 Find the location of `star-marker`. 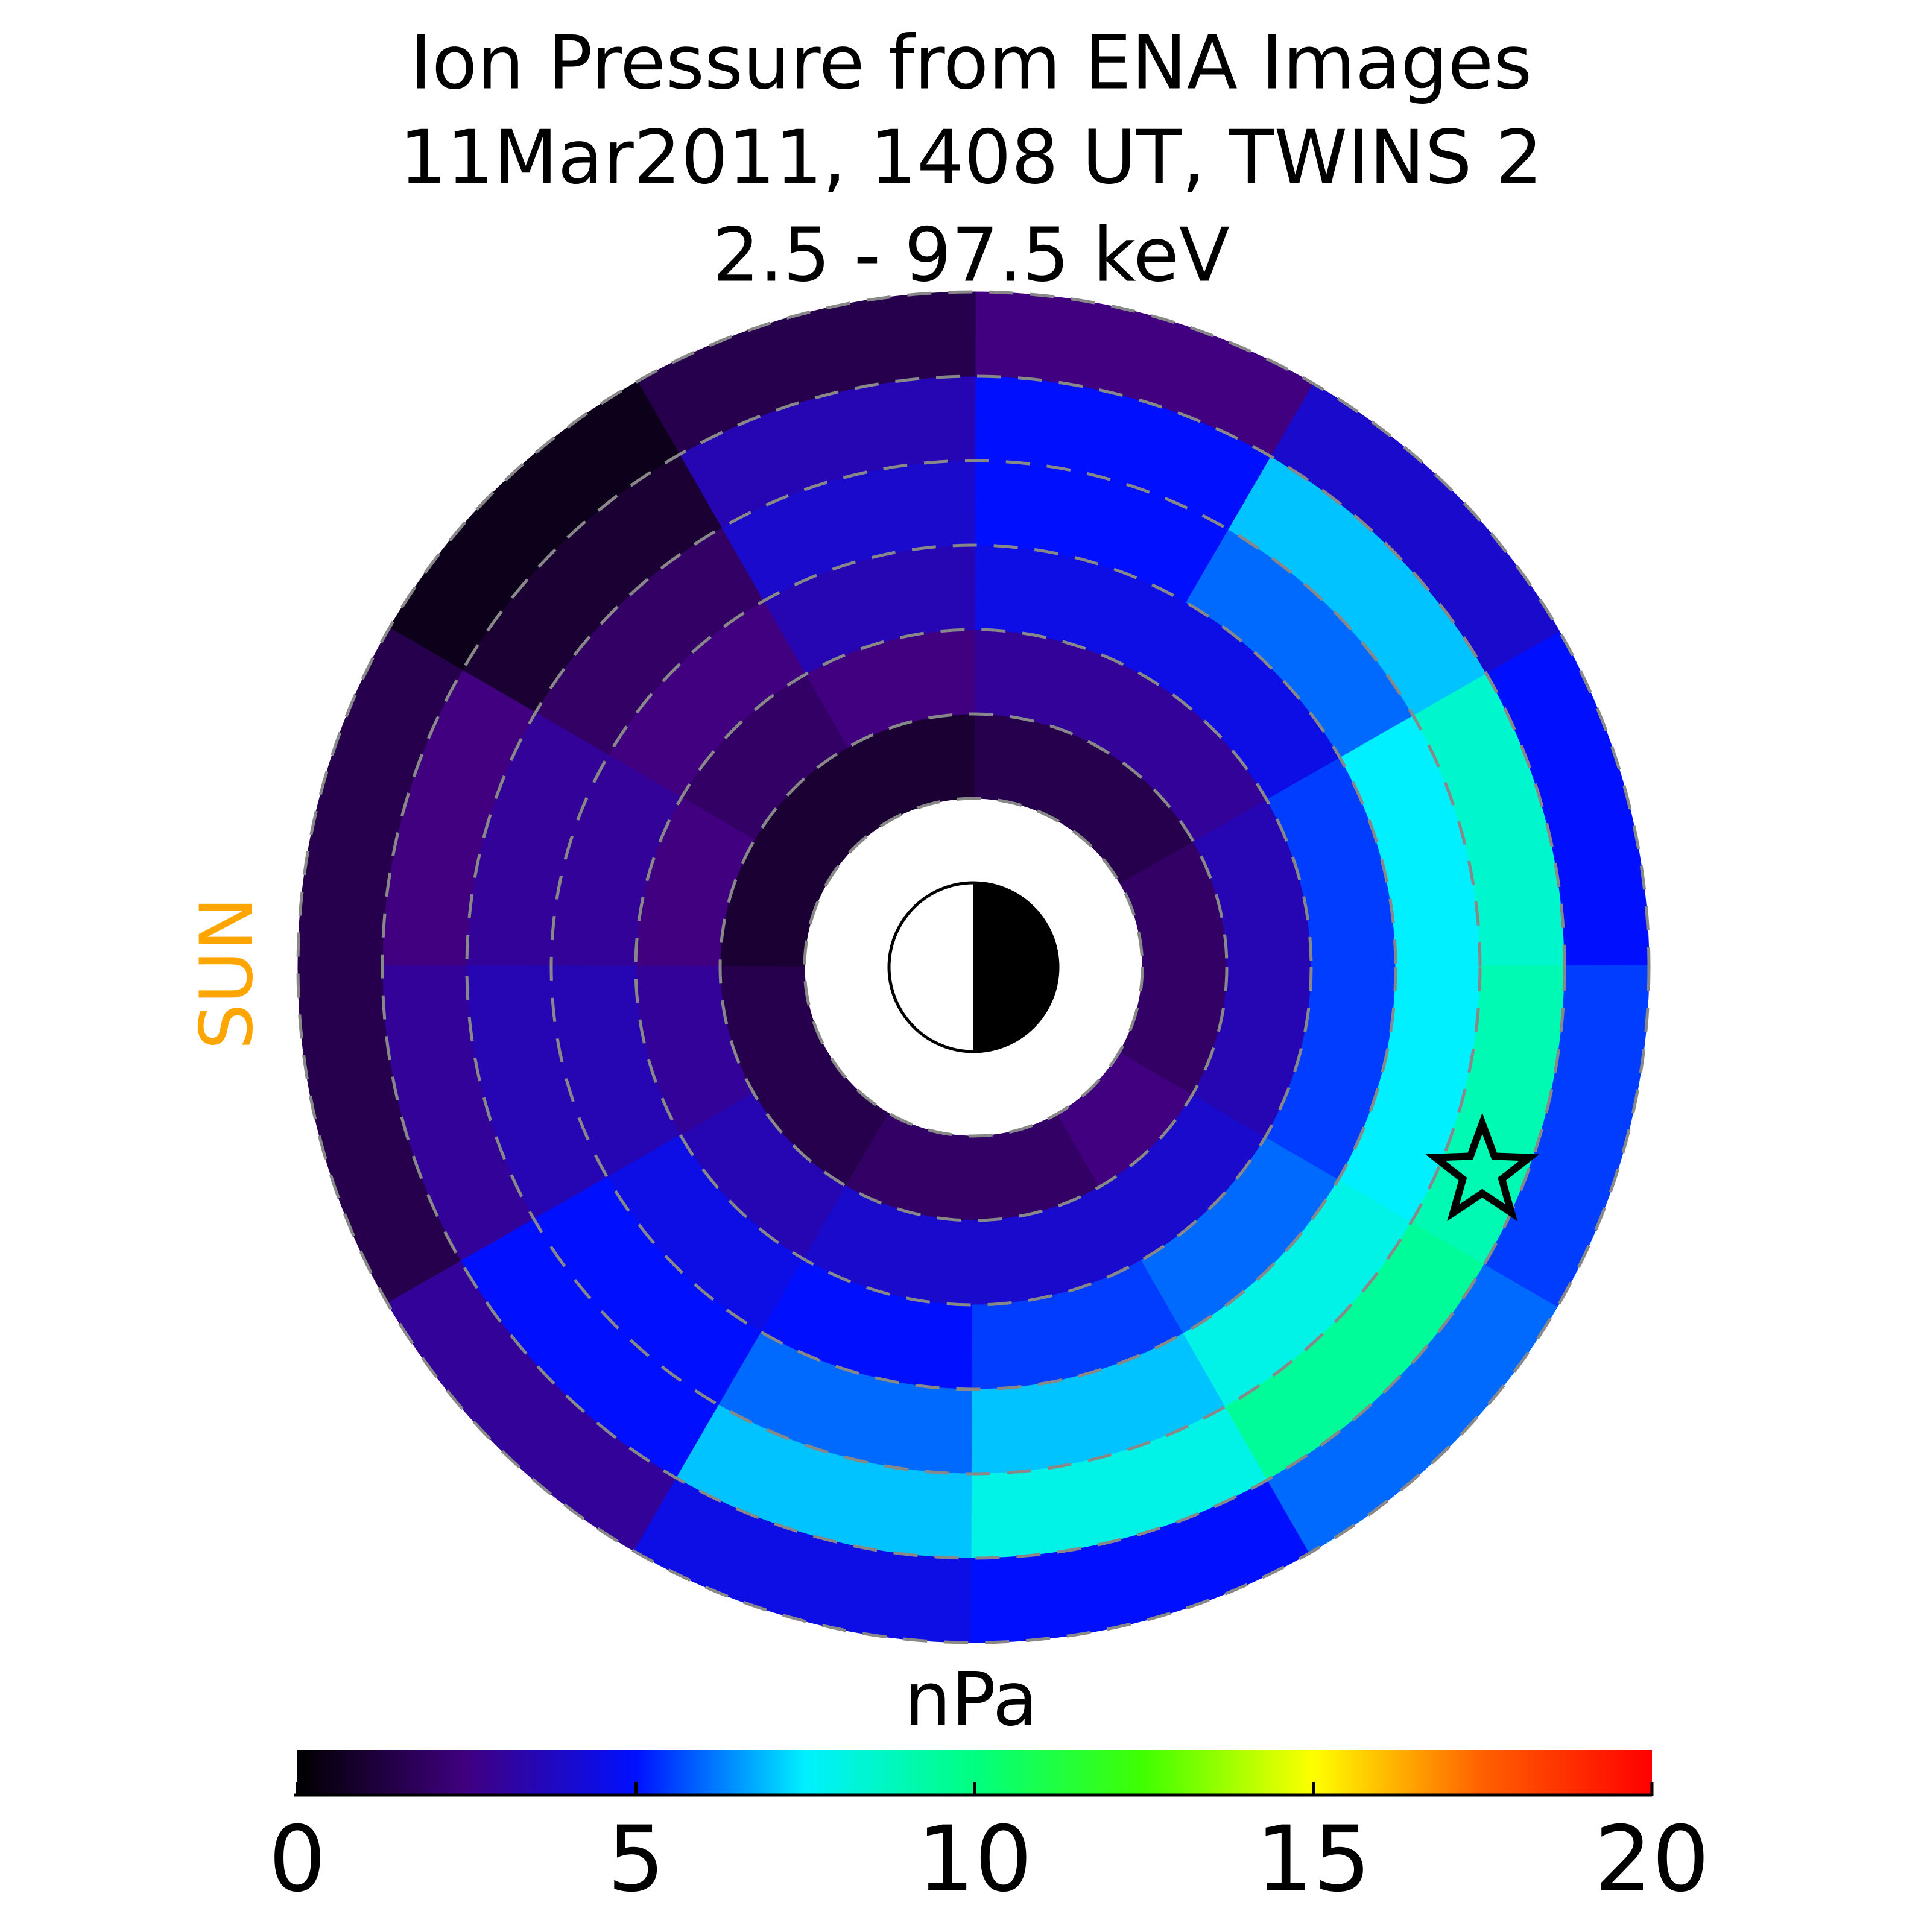

star-marker is located at coordinates (1482, 1167).